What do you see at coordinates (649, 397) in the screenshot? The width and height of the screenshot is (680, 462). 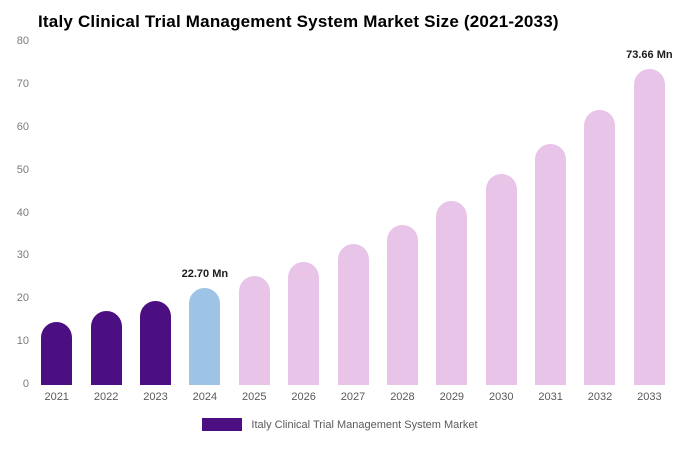 I see `x-tick-label: 2033` at bounding box center [649, 397].